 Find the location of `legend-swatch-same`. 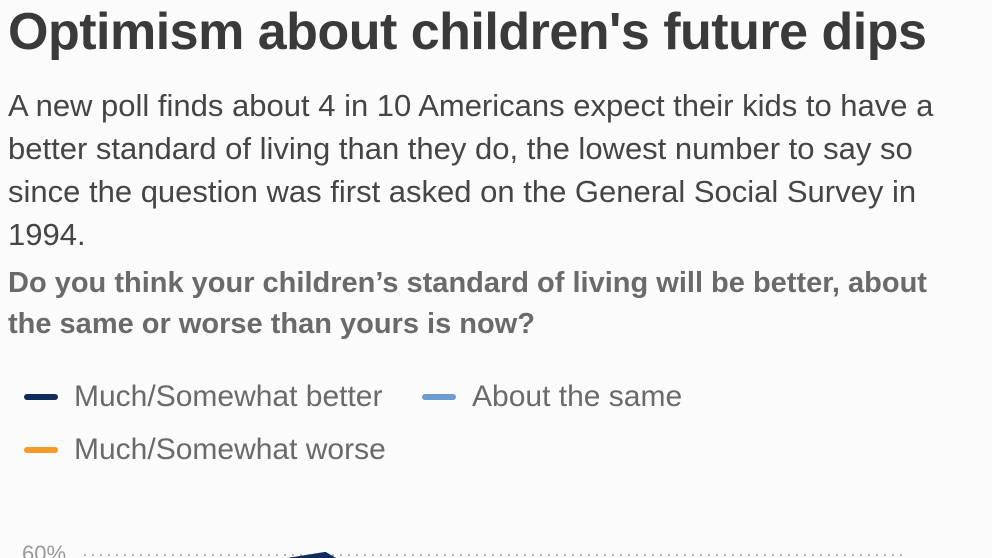

legend-swatch-same is located at coordinates (439, 397).